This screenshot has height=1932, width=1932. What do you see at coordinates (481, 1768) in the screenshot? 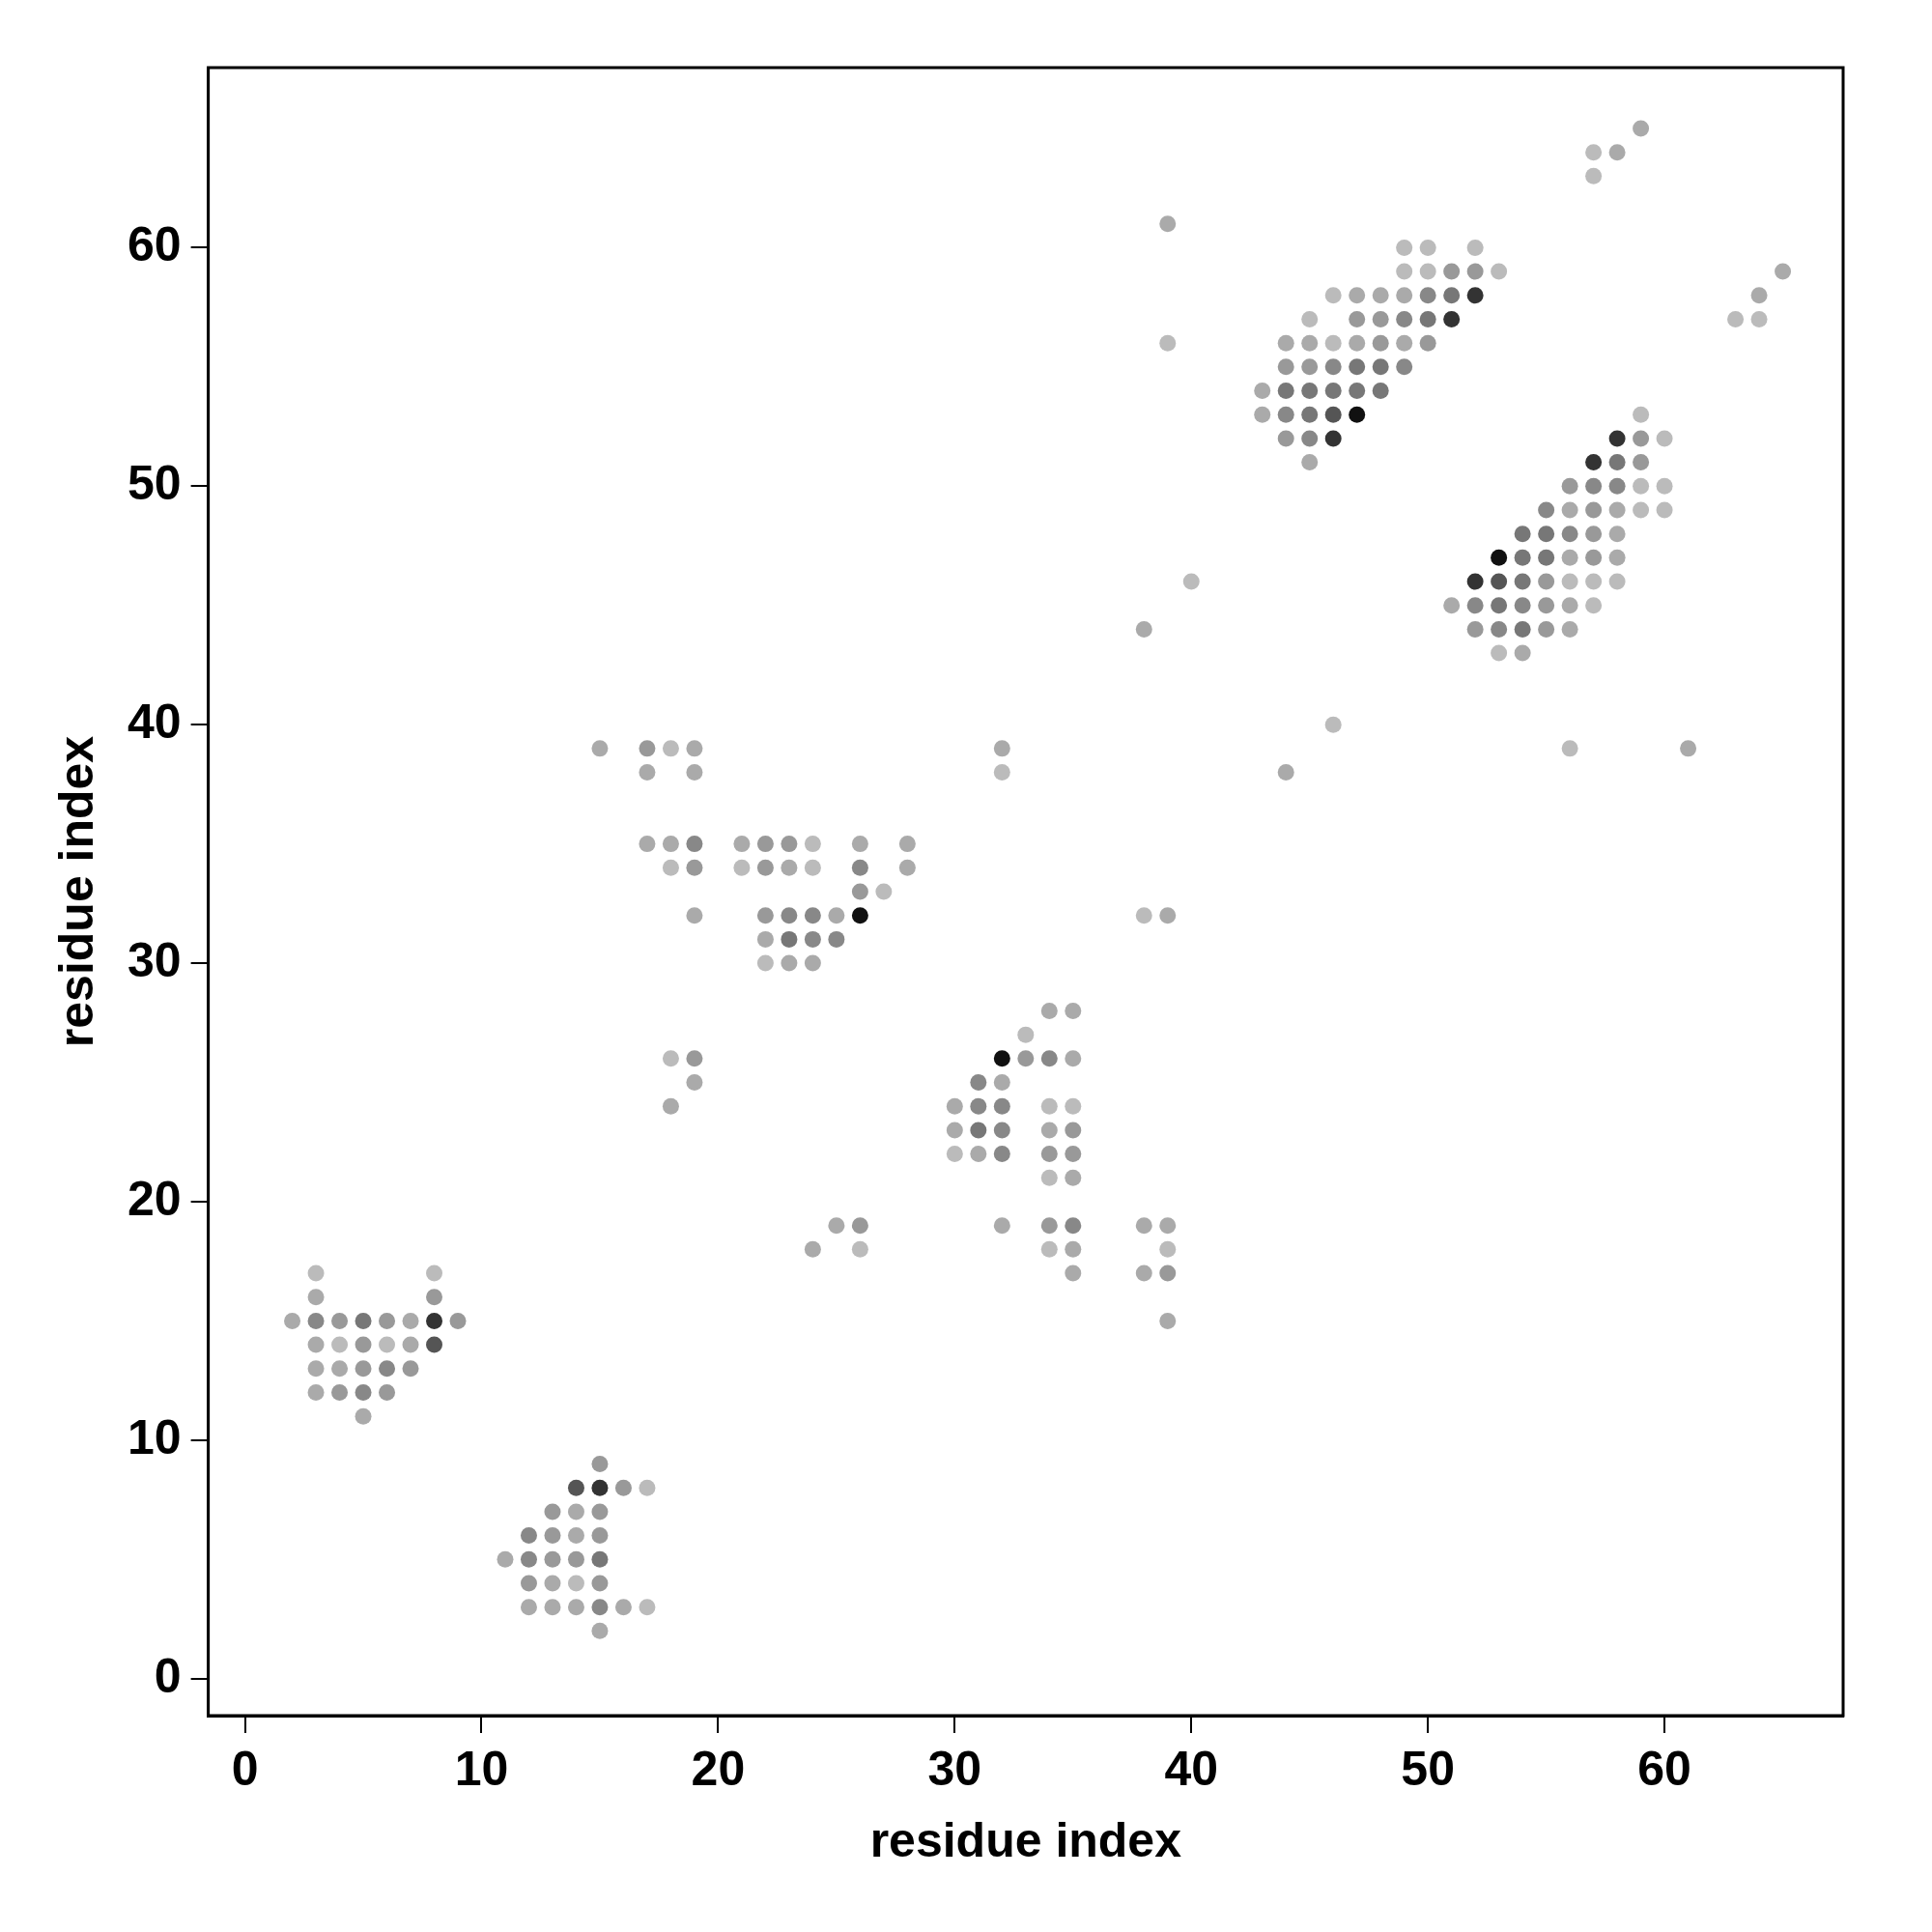
I see `x-tick-label: 10` at bounding box center [481, 1768].